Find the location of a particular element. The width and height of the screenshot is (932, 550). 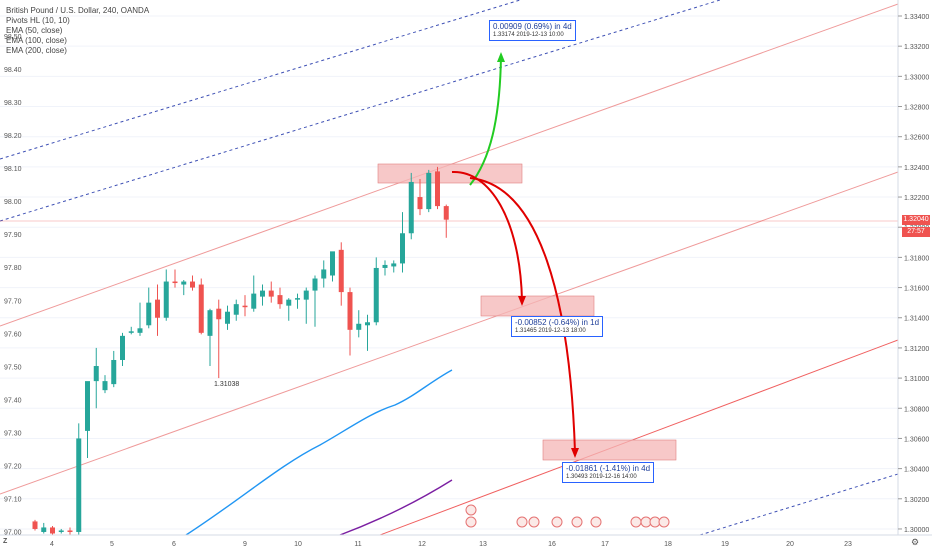

left-axis-tick: 97.30 is located at coordinates (13, 434).